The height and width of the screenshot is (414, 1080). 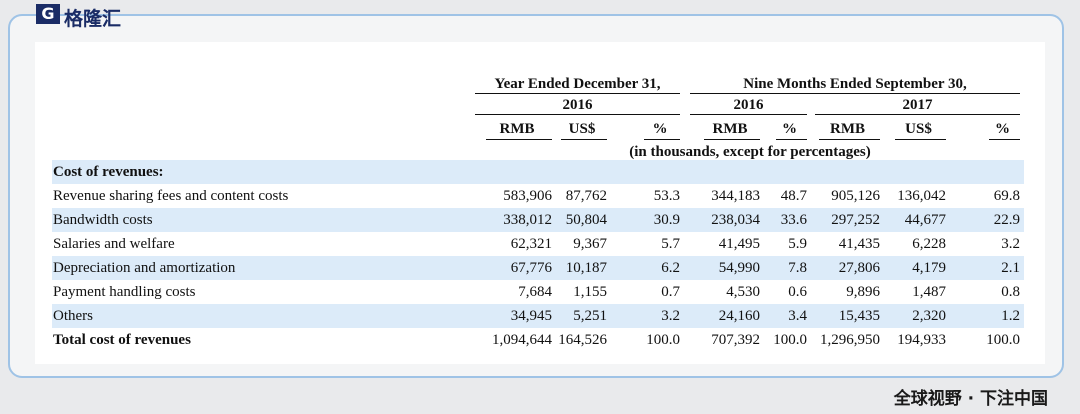 What do you see at coordinates (586, 196) in the screenshot?
I see `cell-value: 87,762` at bounding box center [586, 196].